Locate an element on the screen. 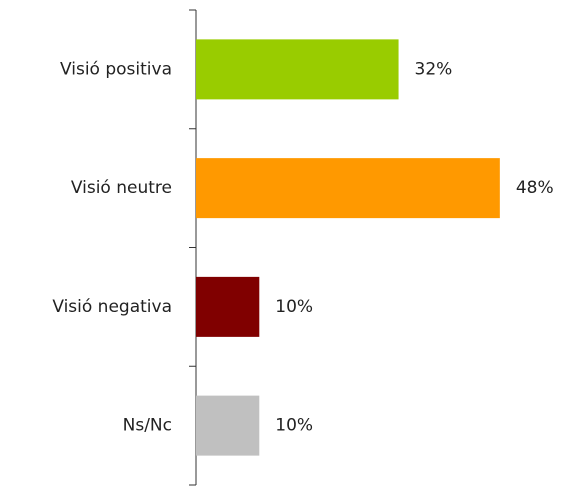  category-label: Visió neutre is located at coordinates (121, 188).